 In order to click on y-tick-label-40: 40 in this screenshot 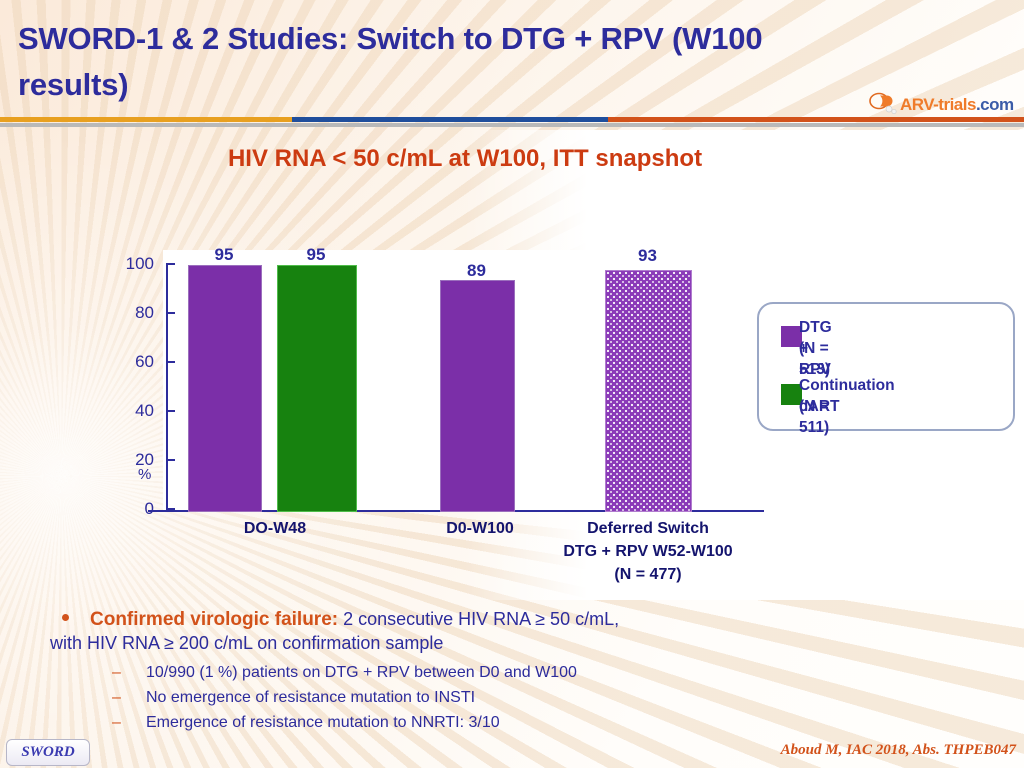, I will do `click(144, 410)`.